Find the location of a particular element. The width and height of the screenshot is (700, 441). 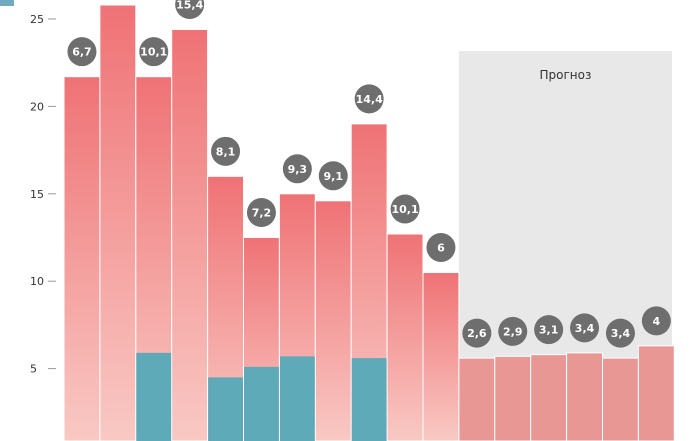

secondary-series is located at coordinates (261, 396).